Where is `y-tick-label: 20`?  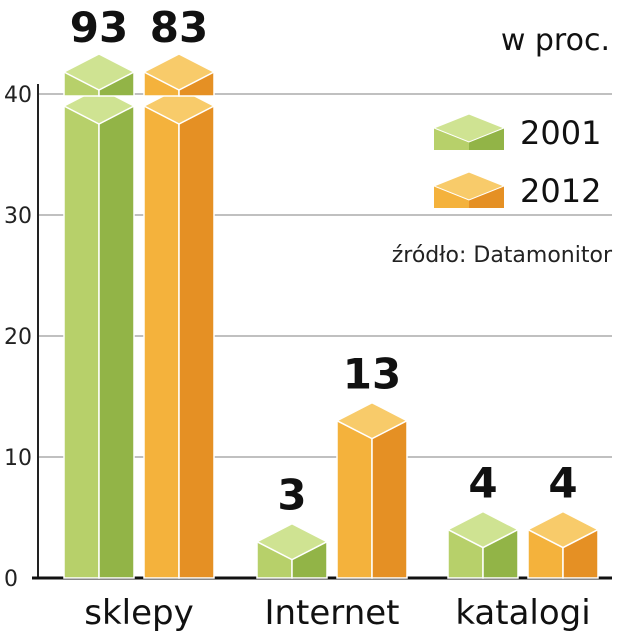
y-tick-label: 20 is located at coordinates (18, 337).